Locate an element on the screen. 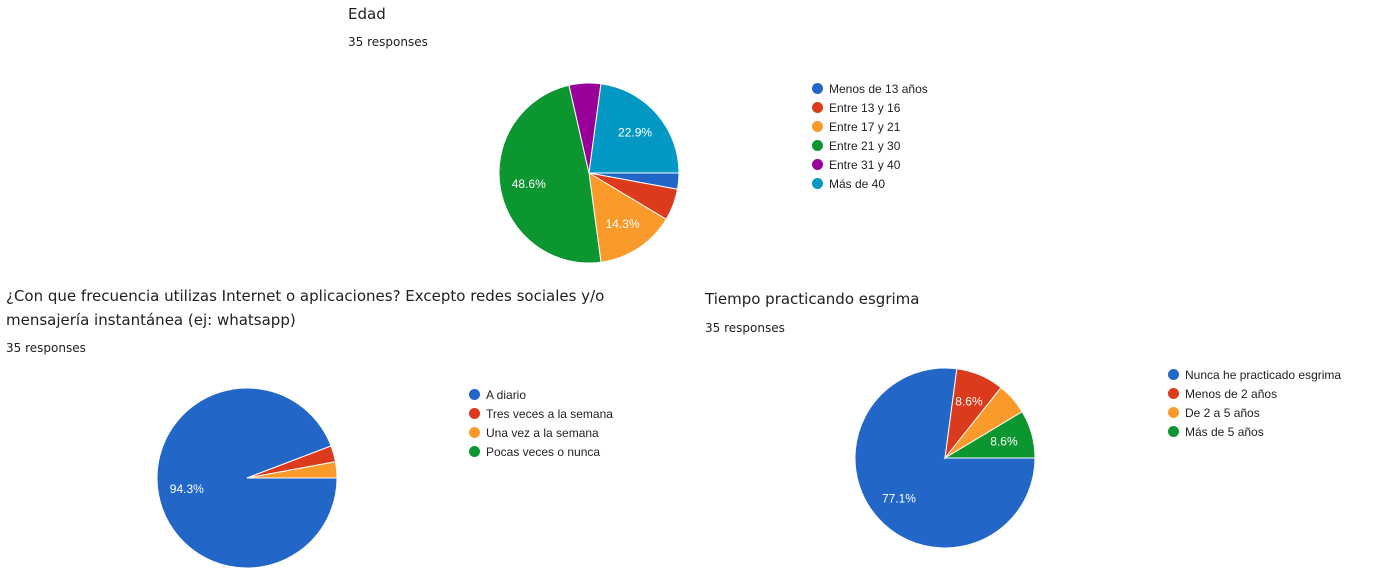 The height and width of the screenshot is (581, 1393). legend-item-menos-de-2-anos: Menos de 2 años is located at coordinates (1254, 393).